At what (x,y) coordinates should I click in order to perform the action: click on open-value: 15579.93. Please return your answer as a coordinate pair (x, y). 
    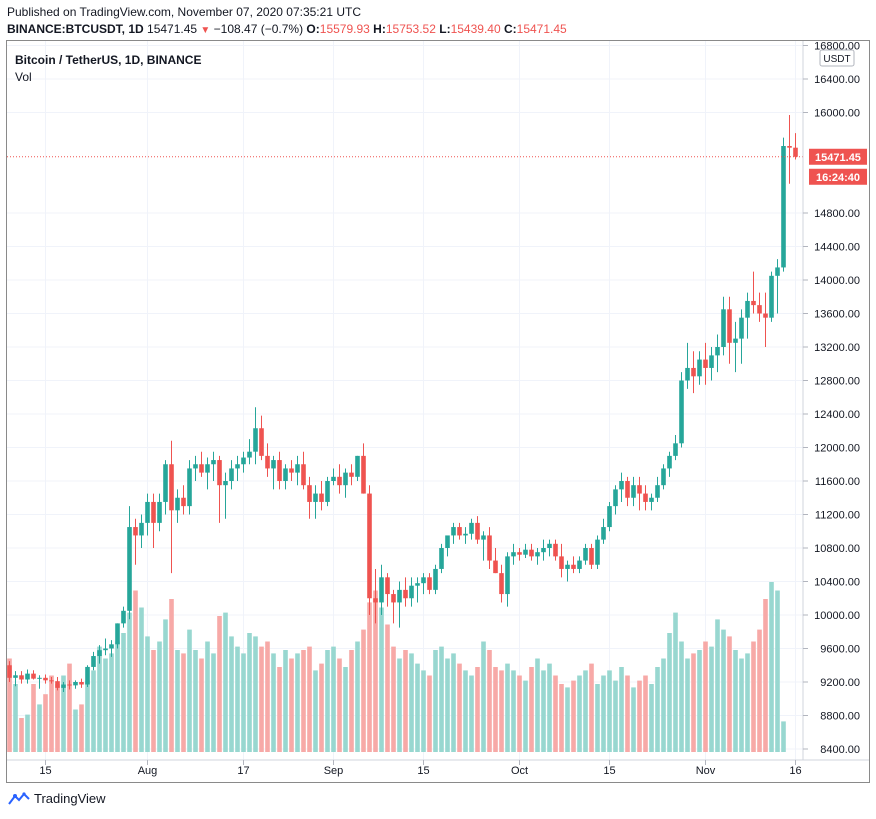
    Looking at the image, I should click on (344, 29).